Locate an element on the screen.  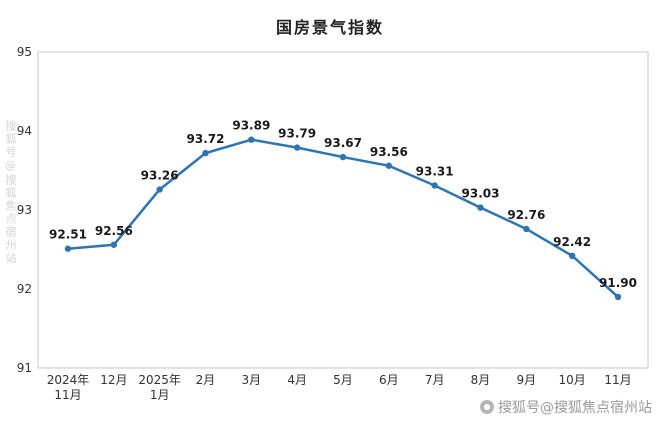
data-label: 92.76 is located at coordinates (526, 215).